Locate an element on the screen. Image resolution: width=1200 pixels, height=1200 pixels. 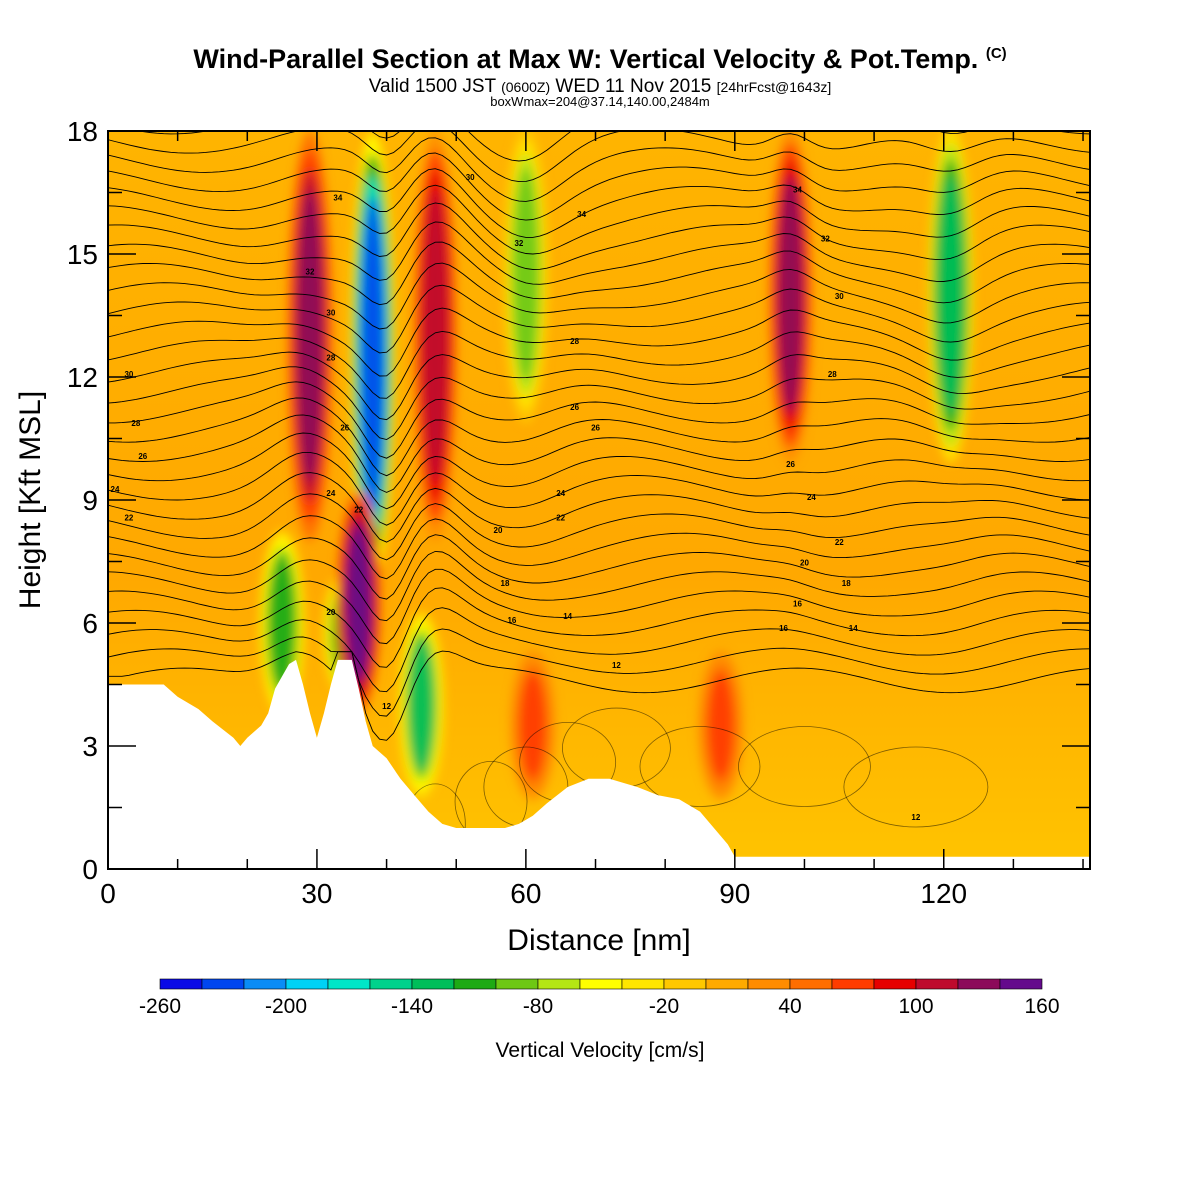
y-tick-label: 0 is located at coordinates (90, 869).